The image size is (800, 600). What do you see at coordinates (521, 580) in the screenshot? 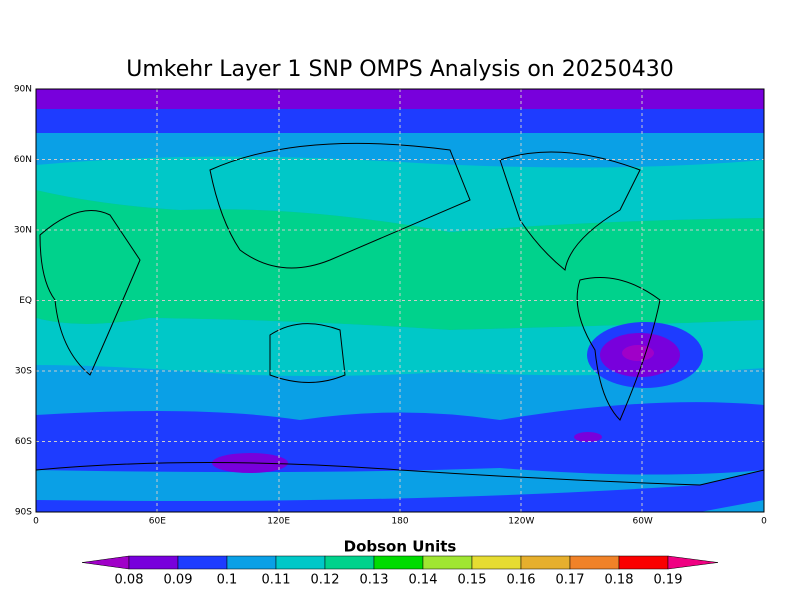
I see `colorbar-label: 0.16` at bounding box center [521, 580].